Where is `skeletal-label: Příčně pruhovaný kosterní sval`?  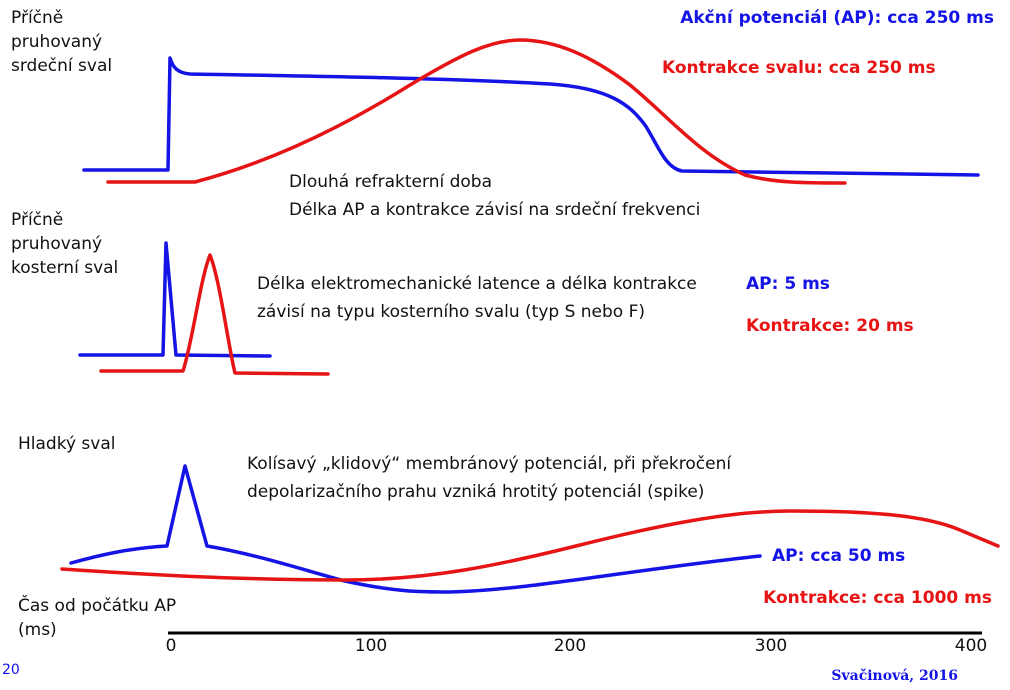
skeletal-label: Příčně pruhovaný kosterní sval is located at coordinates (64, 244).